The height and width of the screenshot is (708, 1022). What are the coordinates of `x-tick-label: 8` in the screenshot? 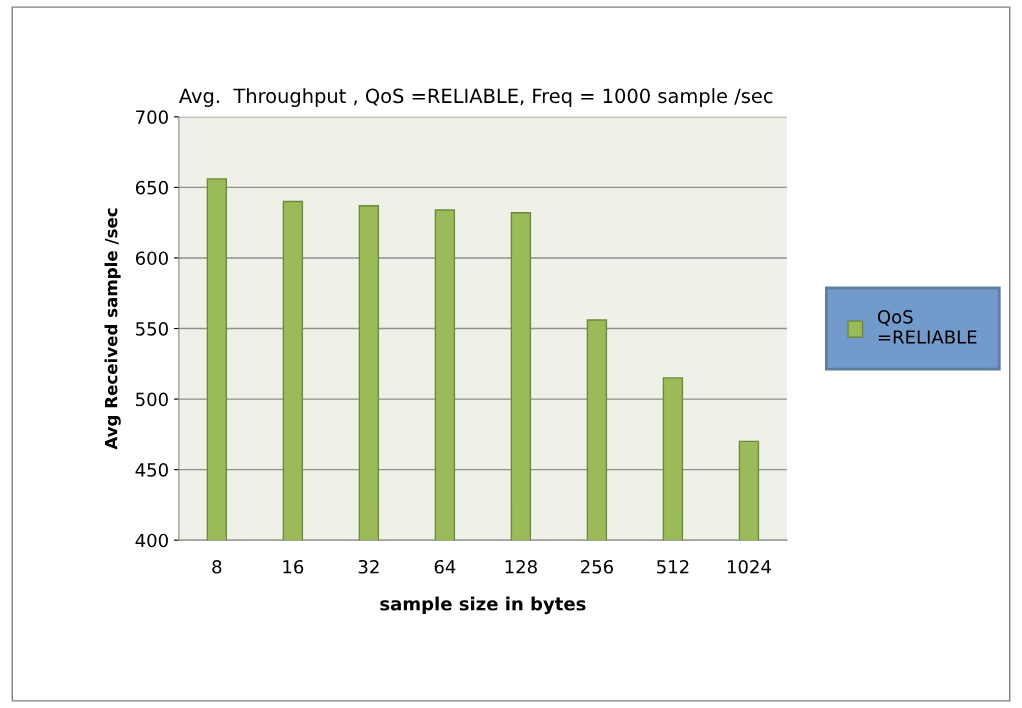 It's located at (217, 566).